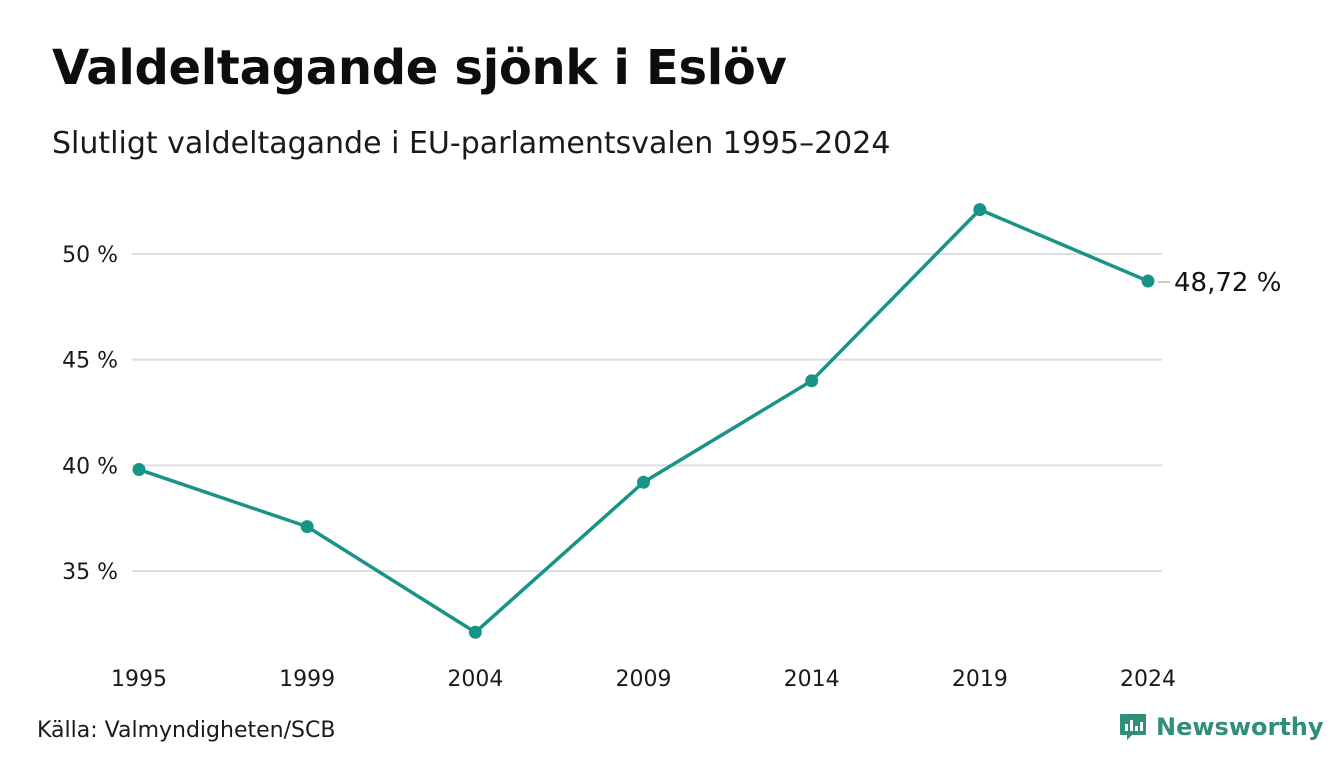  What do you see at coordinates (475, 679) in the screenshot?
I see `x-tick-label: 2004` at bounding box center [475, 679].